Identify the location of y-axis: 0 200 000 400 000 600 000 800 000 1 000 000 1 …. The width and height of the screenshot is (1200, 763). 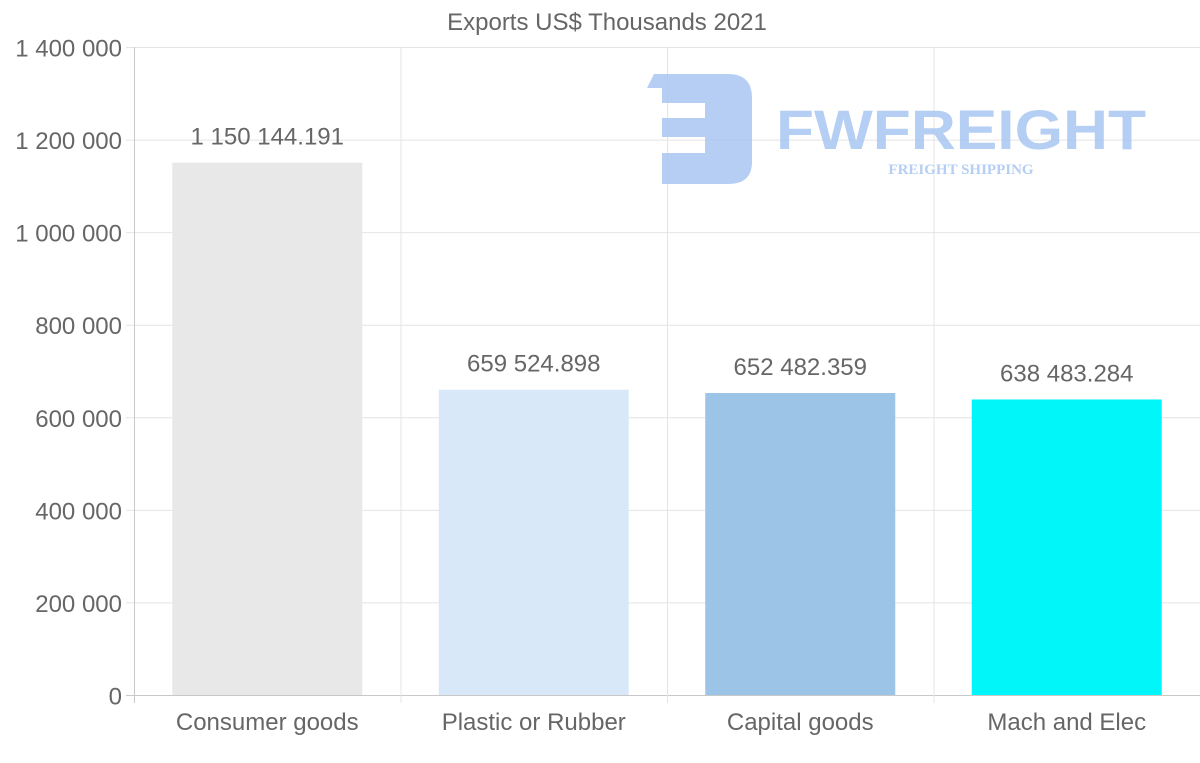
(68, 373).